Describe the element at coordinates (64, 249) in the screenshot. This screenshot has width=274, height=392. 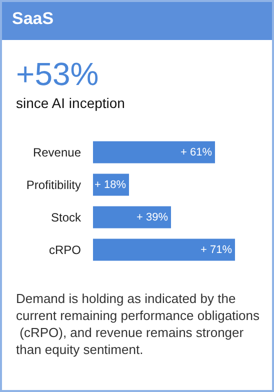
I see `y-tick-label: cRPO` at that location.